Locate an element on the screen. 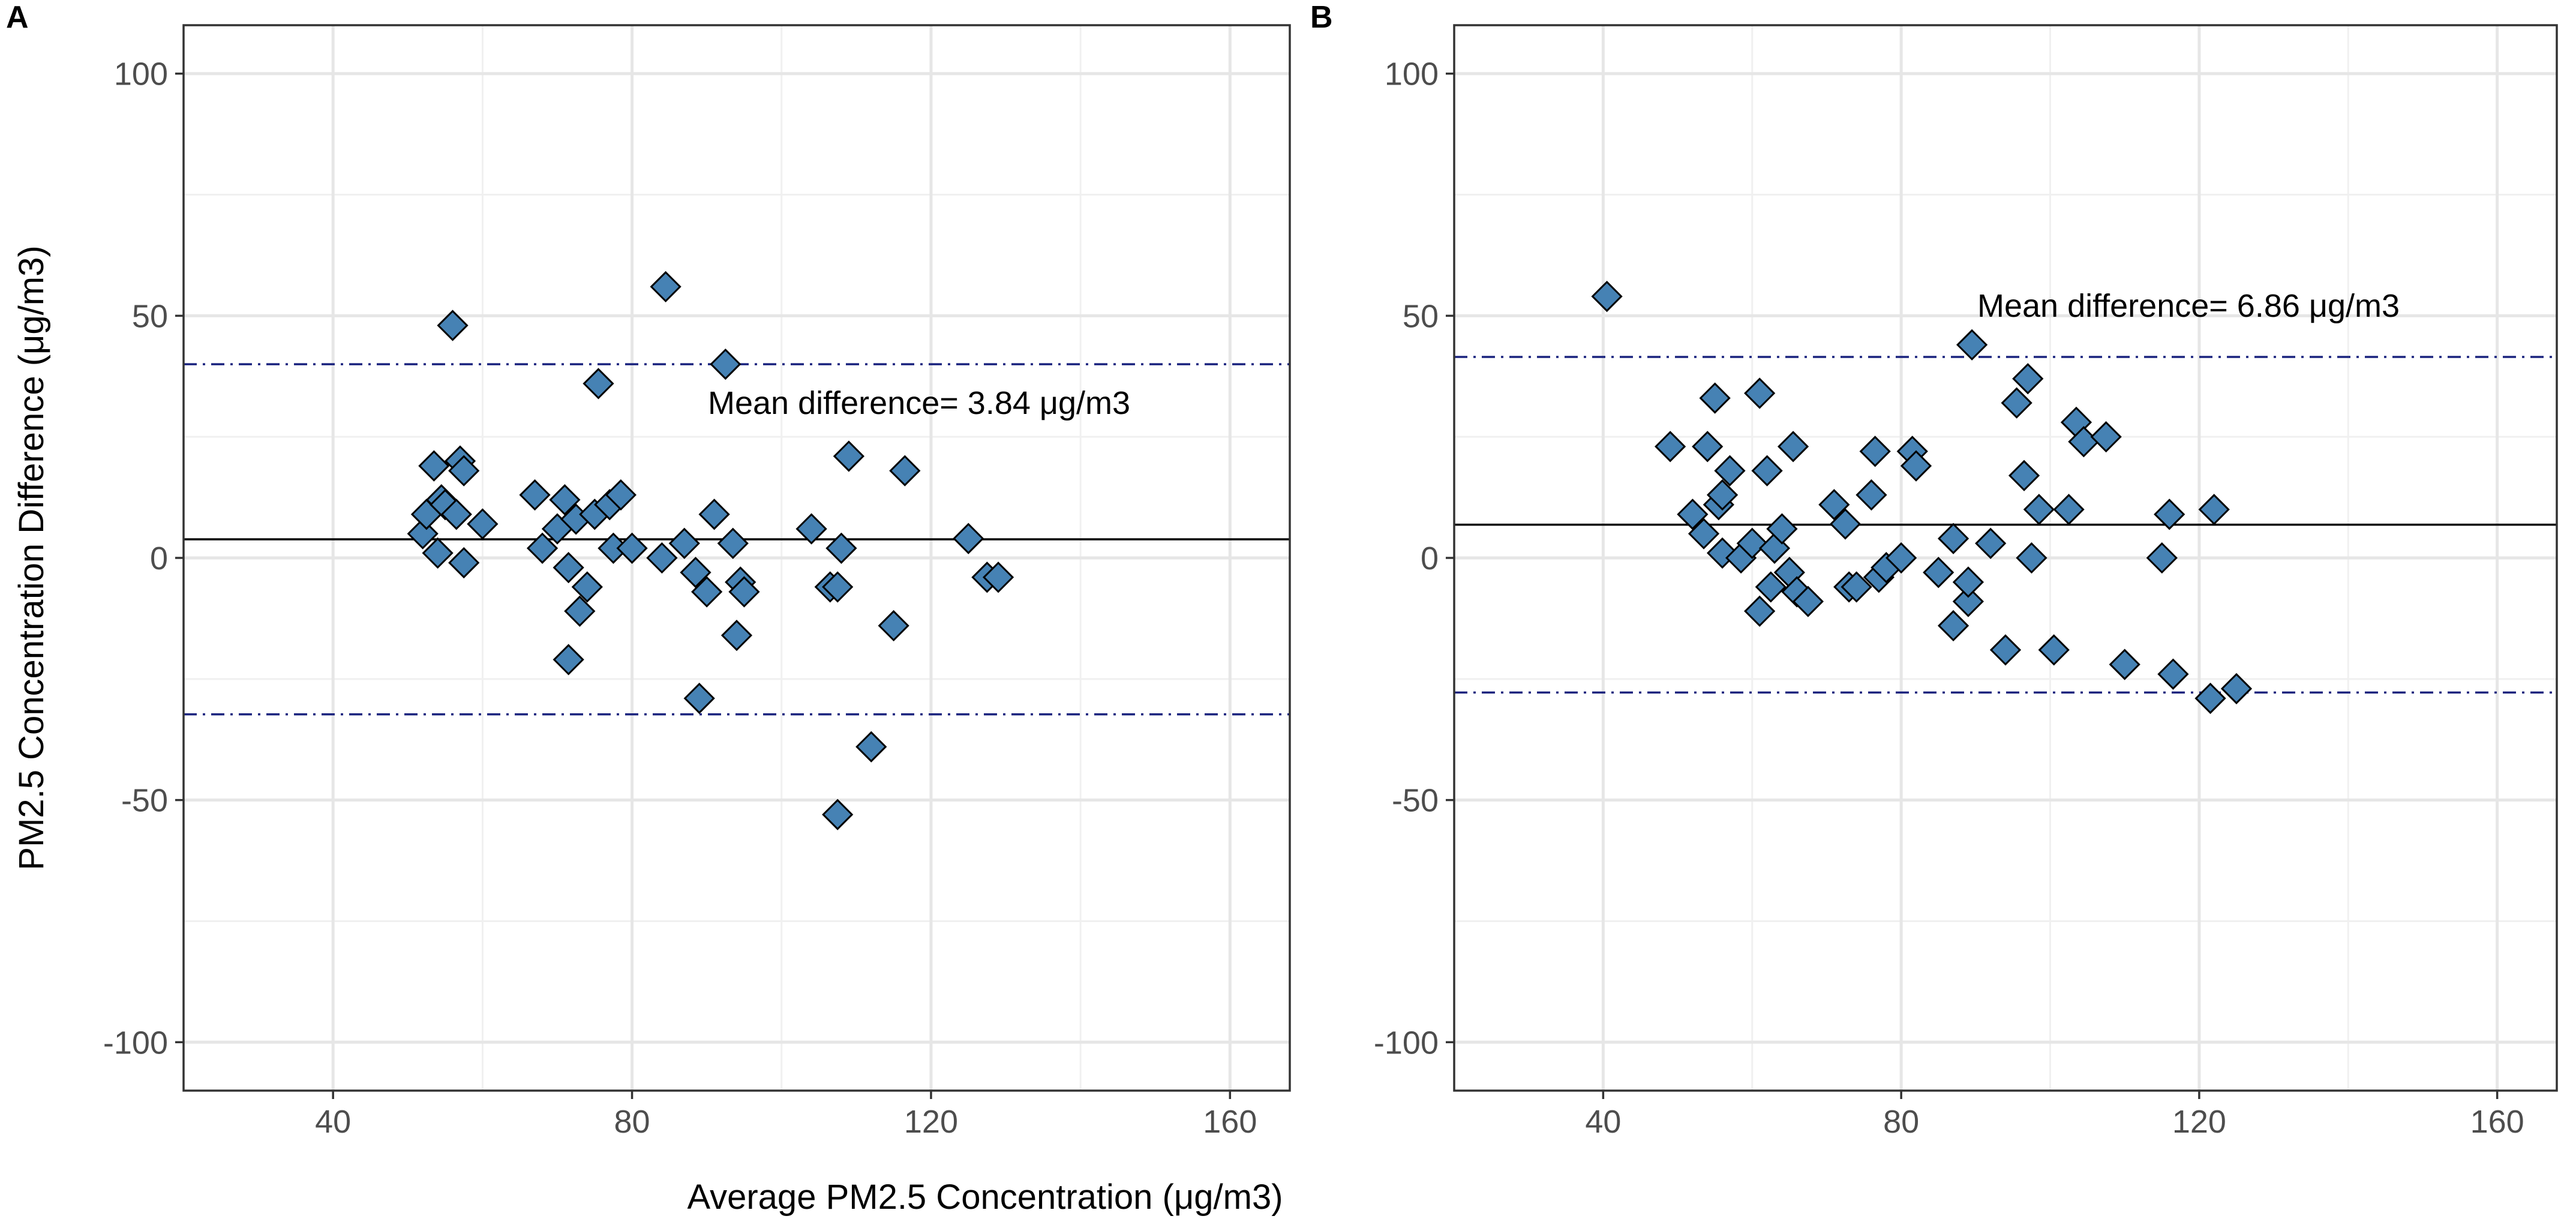 This screenshot has width=2576, height=1219. panel-label: A is located at coordinates (17, 17).